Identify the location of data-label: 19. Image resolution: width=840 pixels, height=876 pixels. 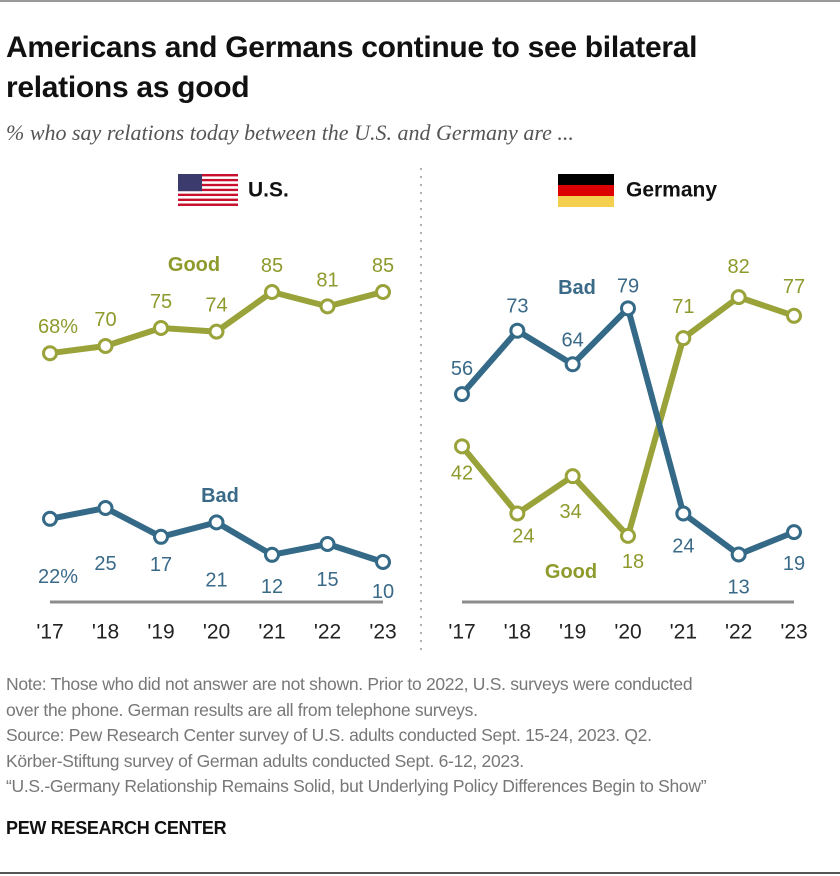
(794, 564).